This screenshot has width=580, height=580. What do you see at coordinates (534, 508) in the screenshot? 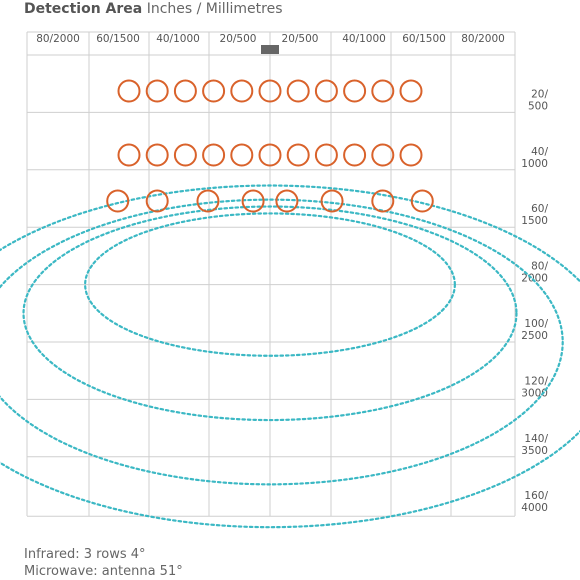
I see `depth-scale-label: 4000` at bounding box center [534, 508].